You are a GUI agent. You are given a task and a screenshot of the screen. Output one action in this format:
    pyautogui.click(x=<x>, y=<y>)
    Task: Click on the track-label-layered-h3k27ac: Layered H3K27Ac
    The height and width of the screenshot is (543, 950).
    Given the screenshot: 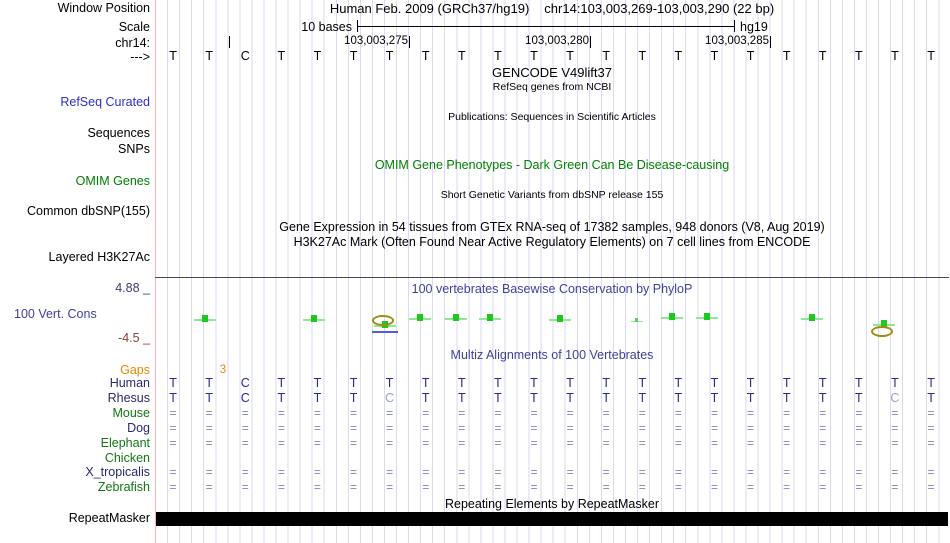 What is the action you would take?
    pyautogui.click(x=99, y=257)
    